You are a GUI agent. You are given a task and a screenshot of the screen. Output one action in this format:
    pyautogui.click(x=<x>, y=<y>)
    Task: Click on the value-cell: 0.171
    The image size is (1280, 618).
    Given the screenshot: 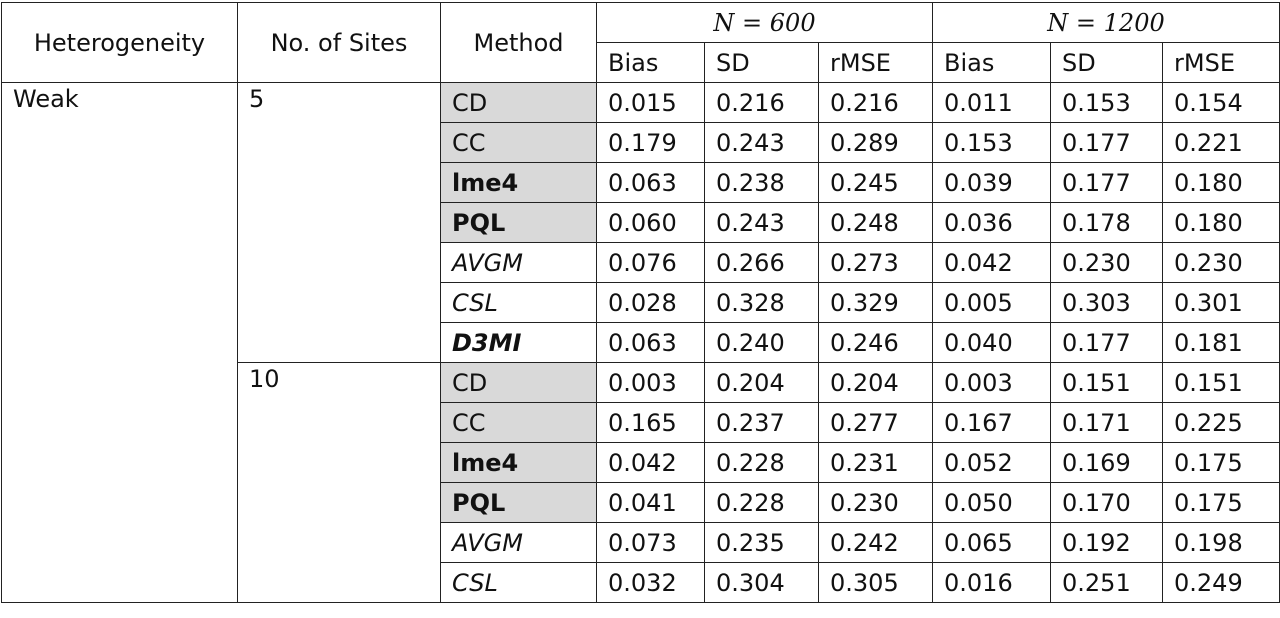 What is the action you would take?
    pyautogui.click(x=1107, y=422)
    